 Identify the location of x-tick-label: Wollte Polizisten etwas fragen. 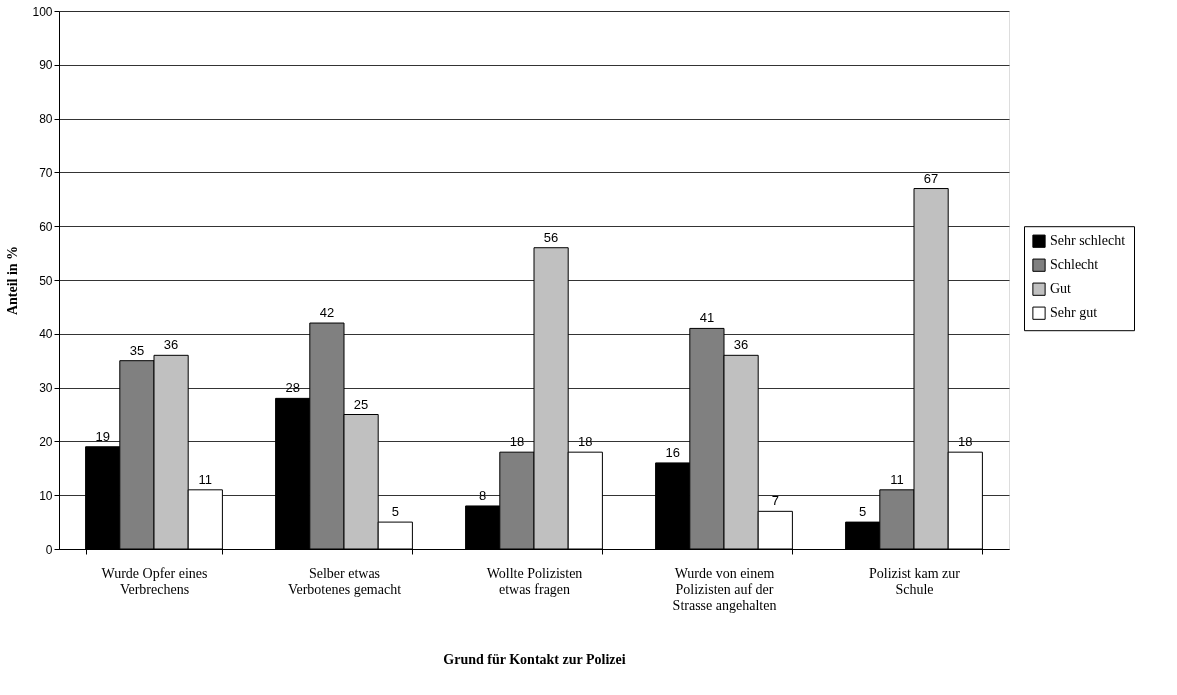
(534, 581).